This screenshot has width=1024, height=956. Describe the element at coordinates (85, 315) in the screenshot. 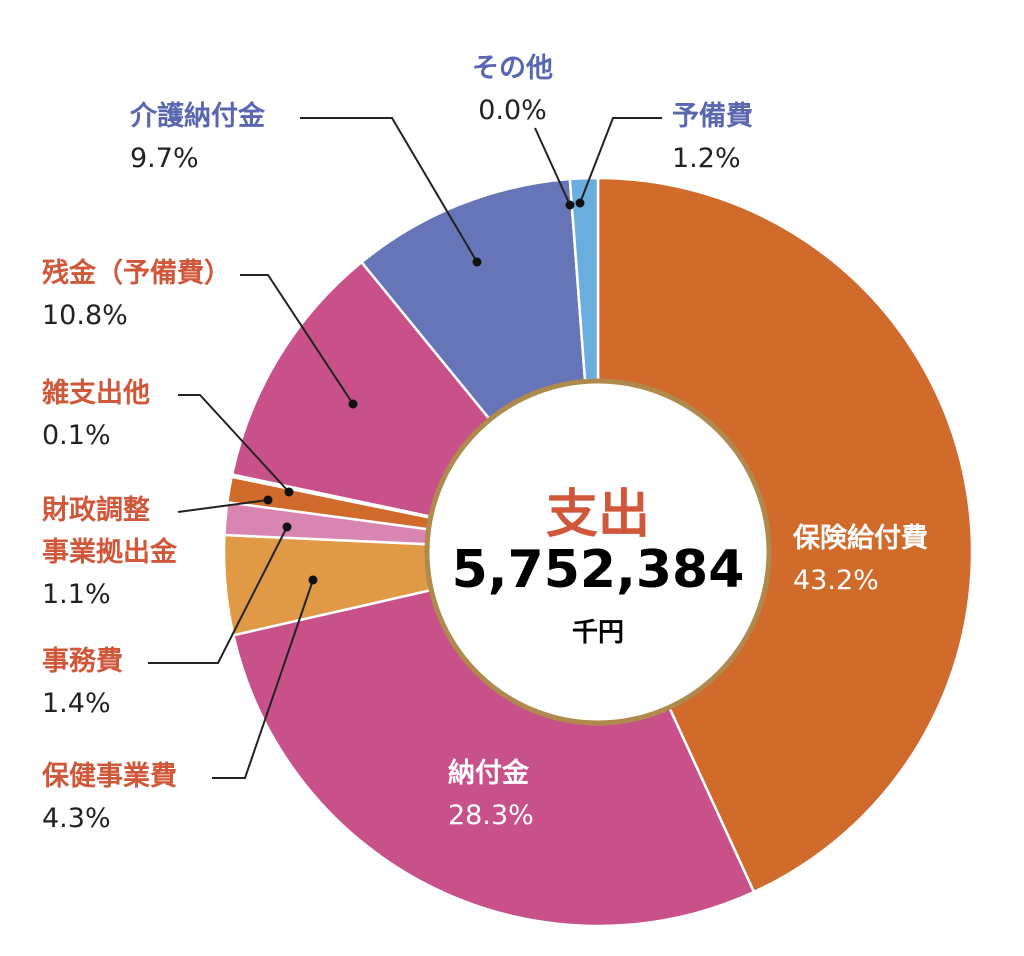

I see `slice-value: 10.8%` at that location.